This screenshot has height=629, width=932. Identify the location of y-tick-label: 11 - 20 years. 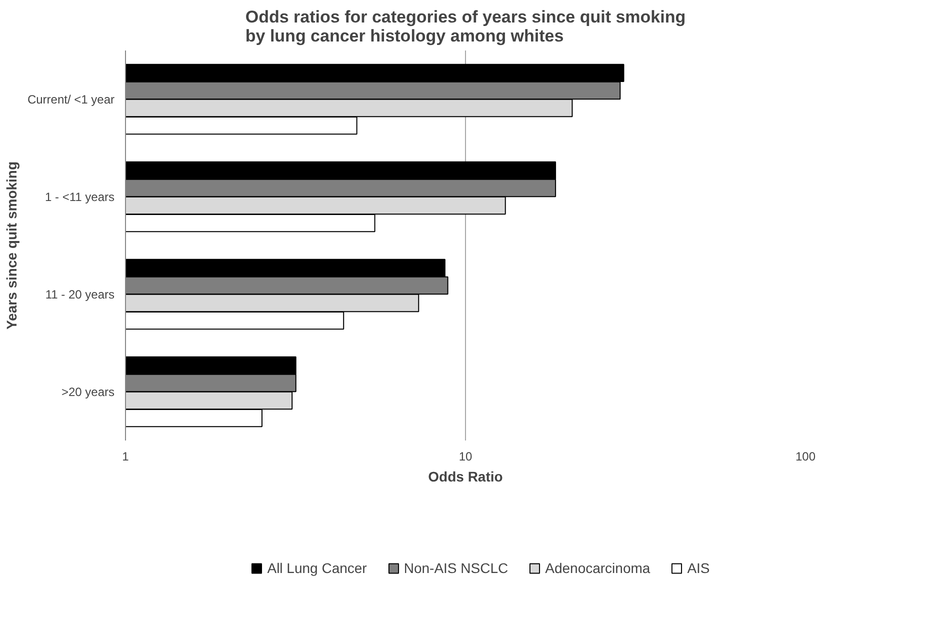
(80, 294).